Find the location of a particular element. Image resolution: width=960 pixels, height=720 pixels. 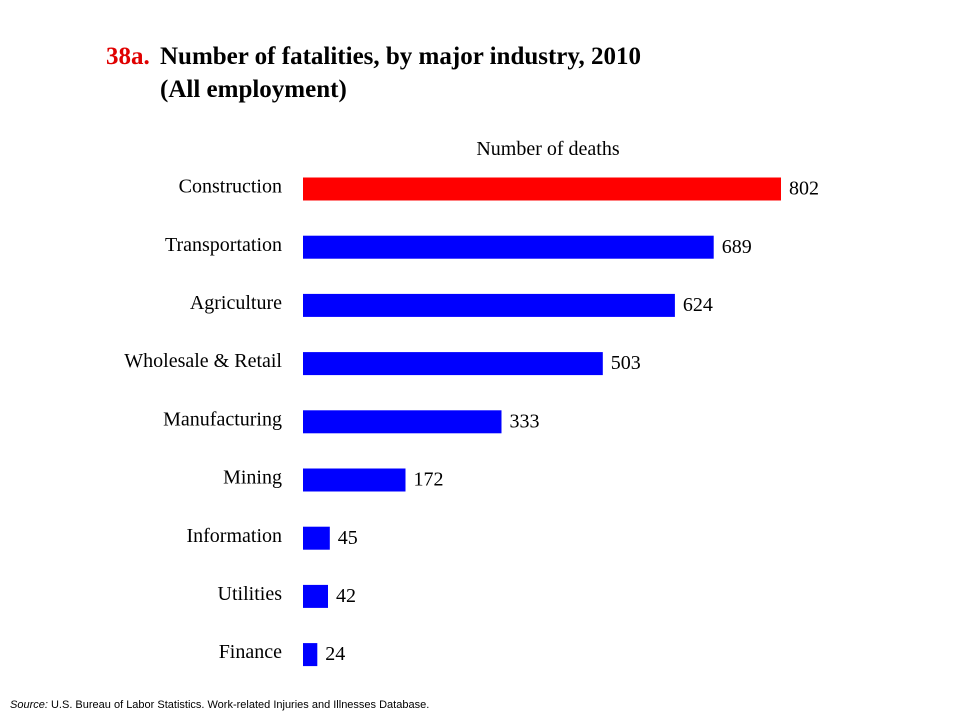

value-label-construction: 802 is located at coordinates (804, 189).